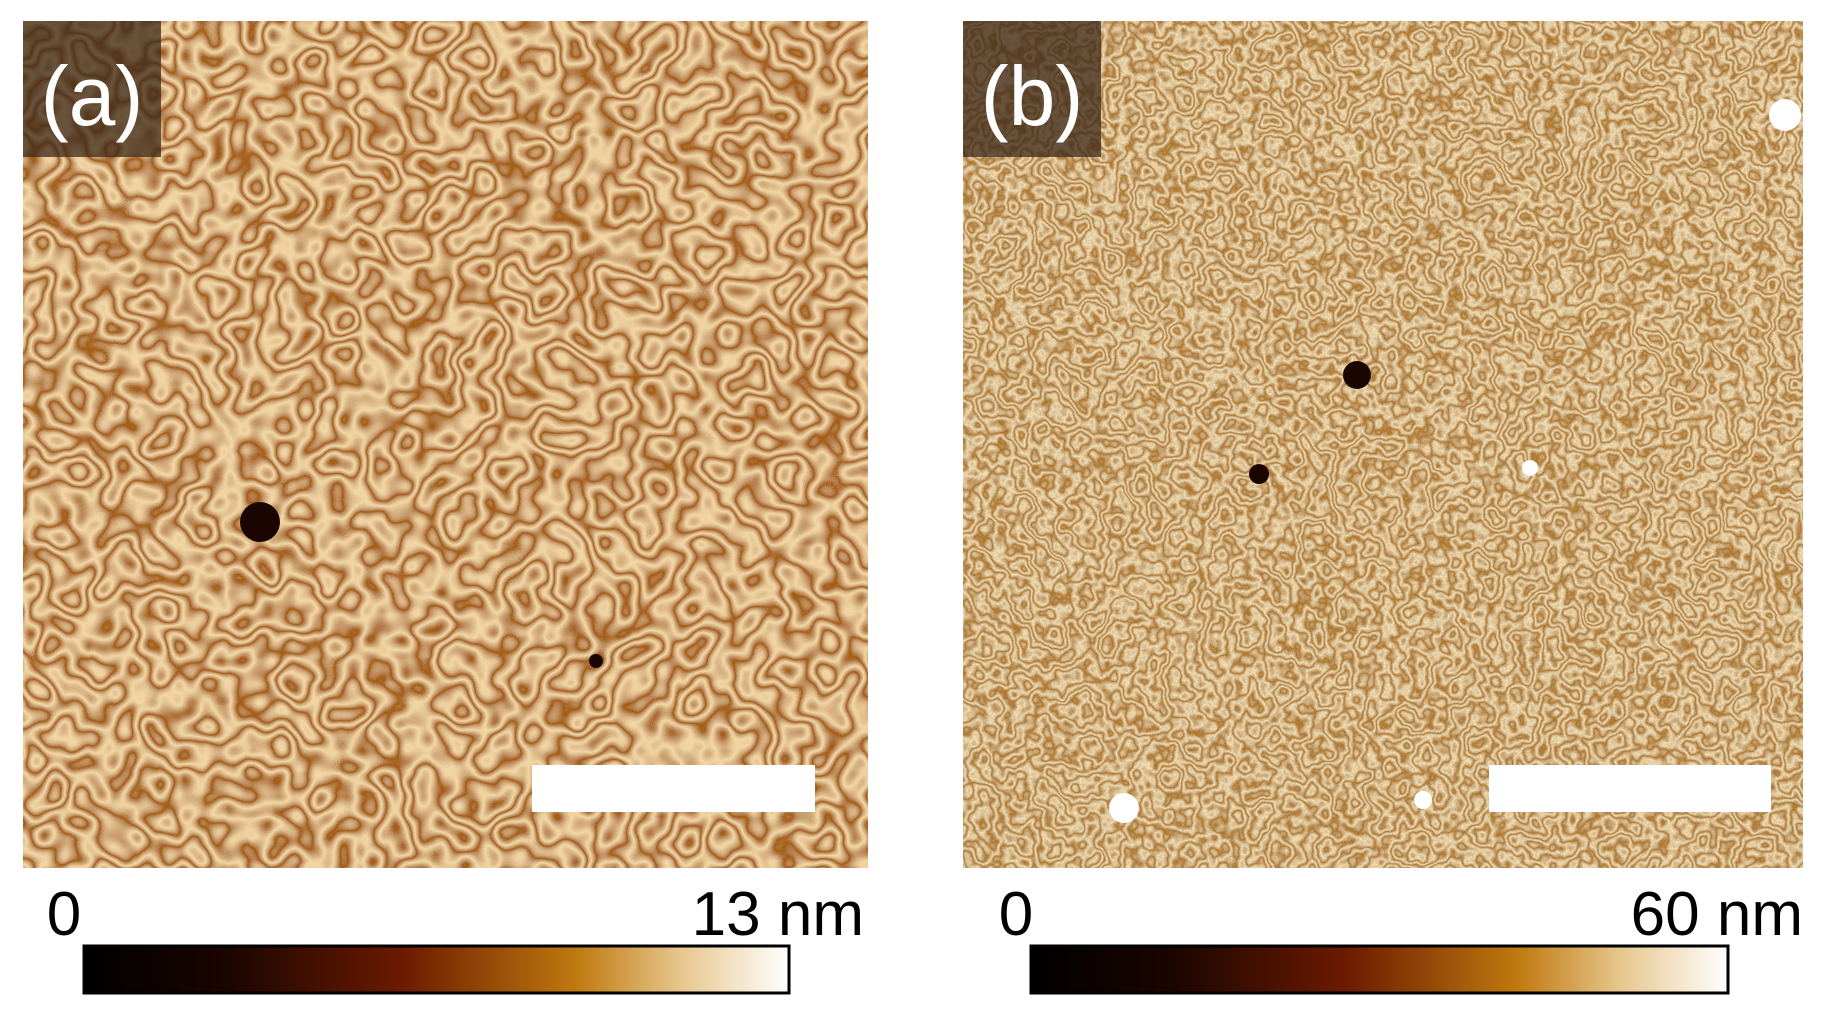 The width and height of the screenshot is (1827, 1027). Describe the element at coordinates (1032, 96) in the screenshot. I see `panel-label: (b)` at that location.